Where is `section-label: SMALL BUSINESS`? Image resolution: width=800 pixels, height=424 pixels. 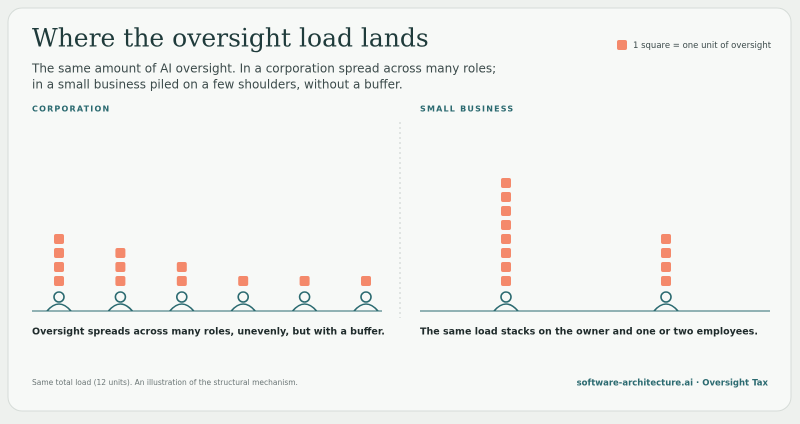 section-label: SMALL BUSINESS is located at coordinates (467, 109).